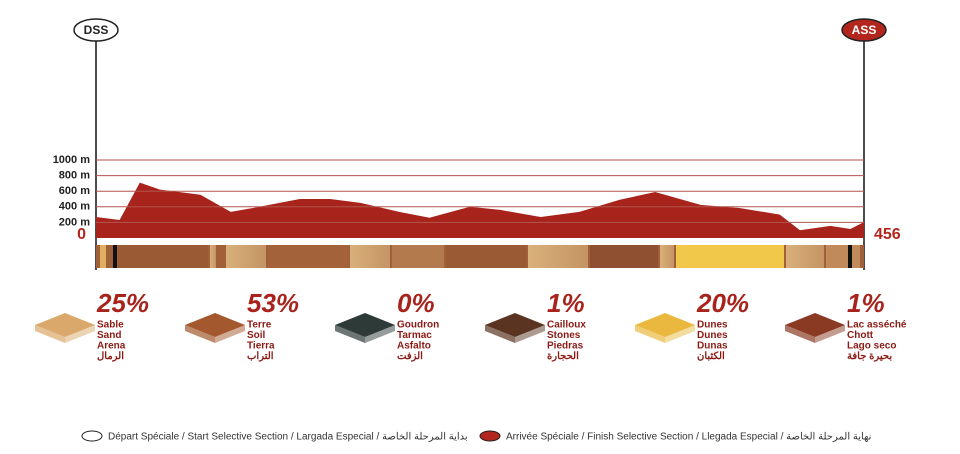 The image size is (960, 454). What do you see at coordinates (871, 346) in the screenshot?
I see `terrain-label: Lago seco` at bounding box center [871, 346].